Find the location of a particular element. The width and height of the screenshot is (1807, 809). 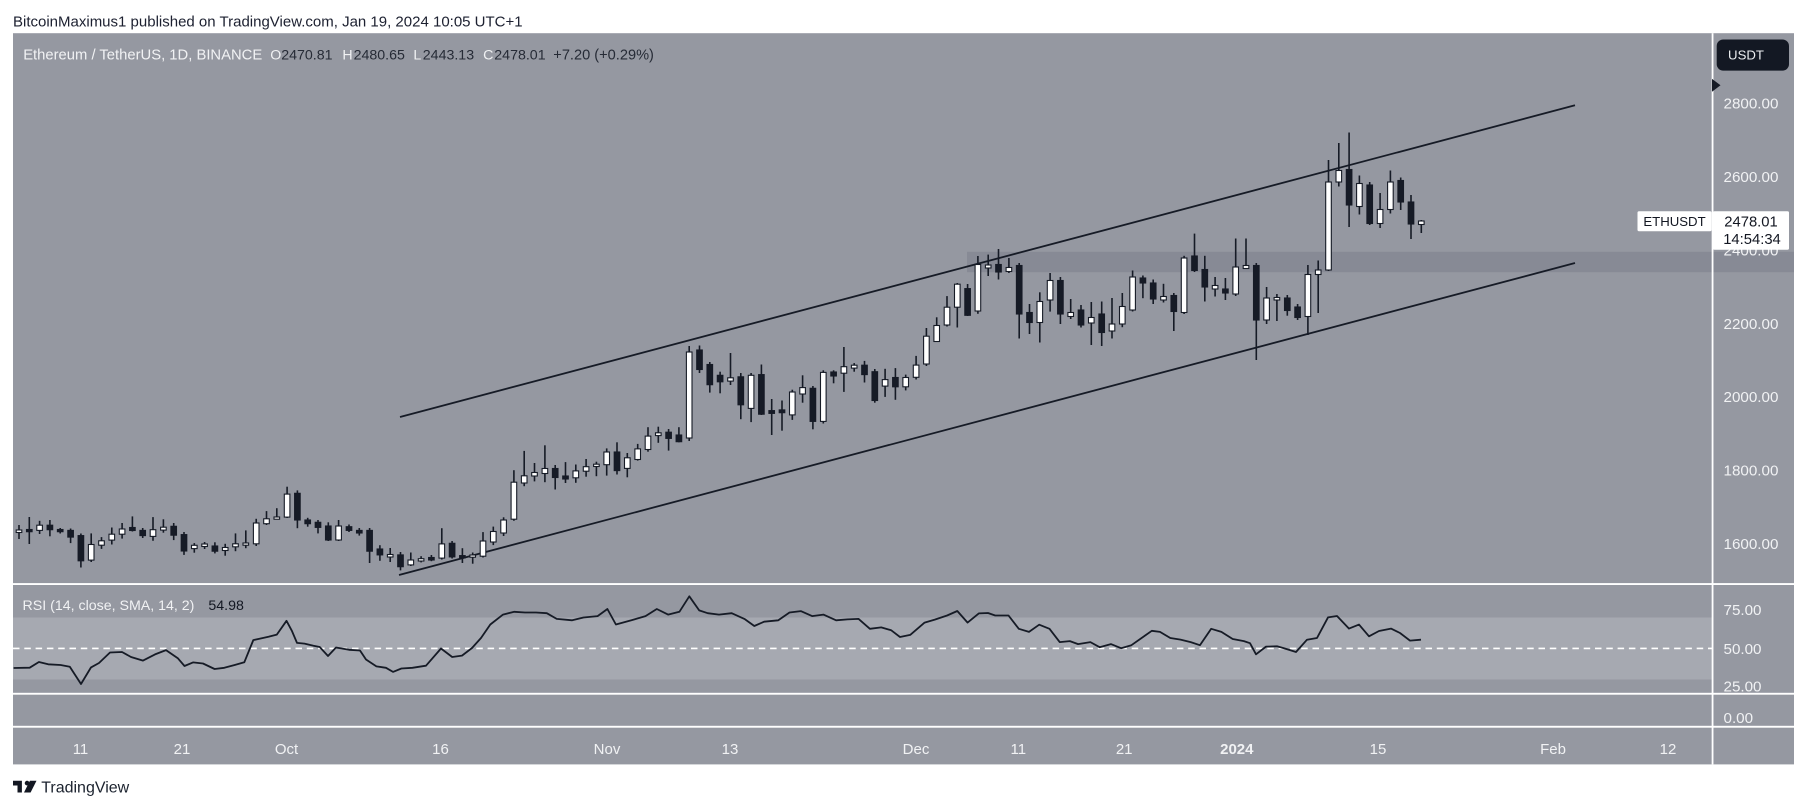

svg-text: 0.00 is located at coordinates (1739, 718).